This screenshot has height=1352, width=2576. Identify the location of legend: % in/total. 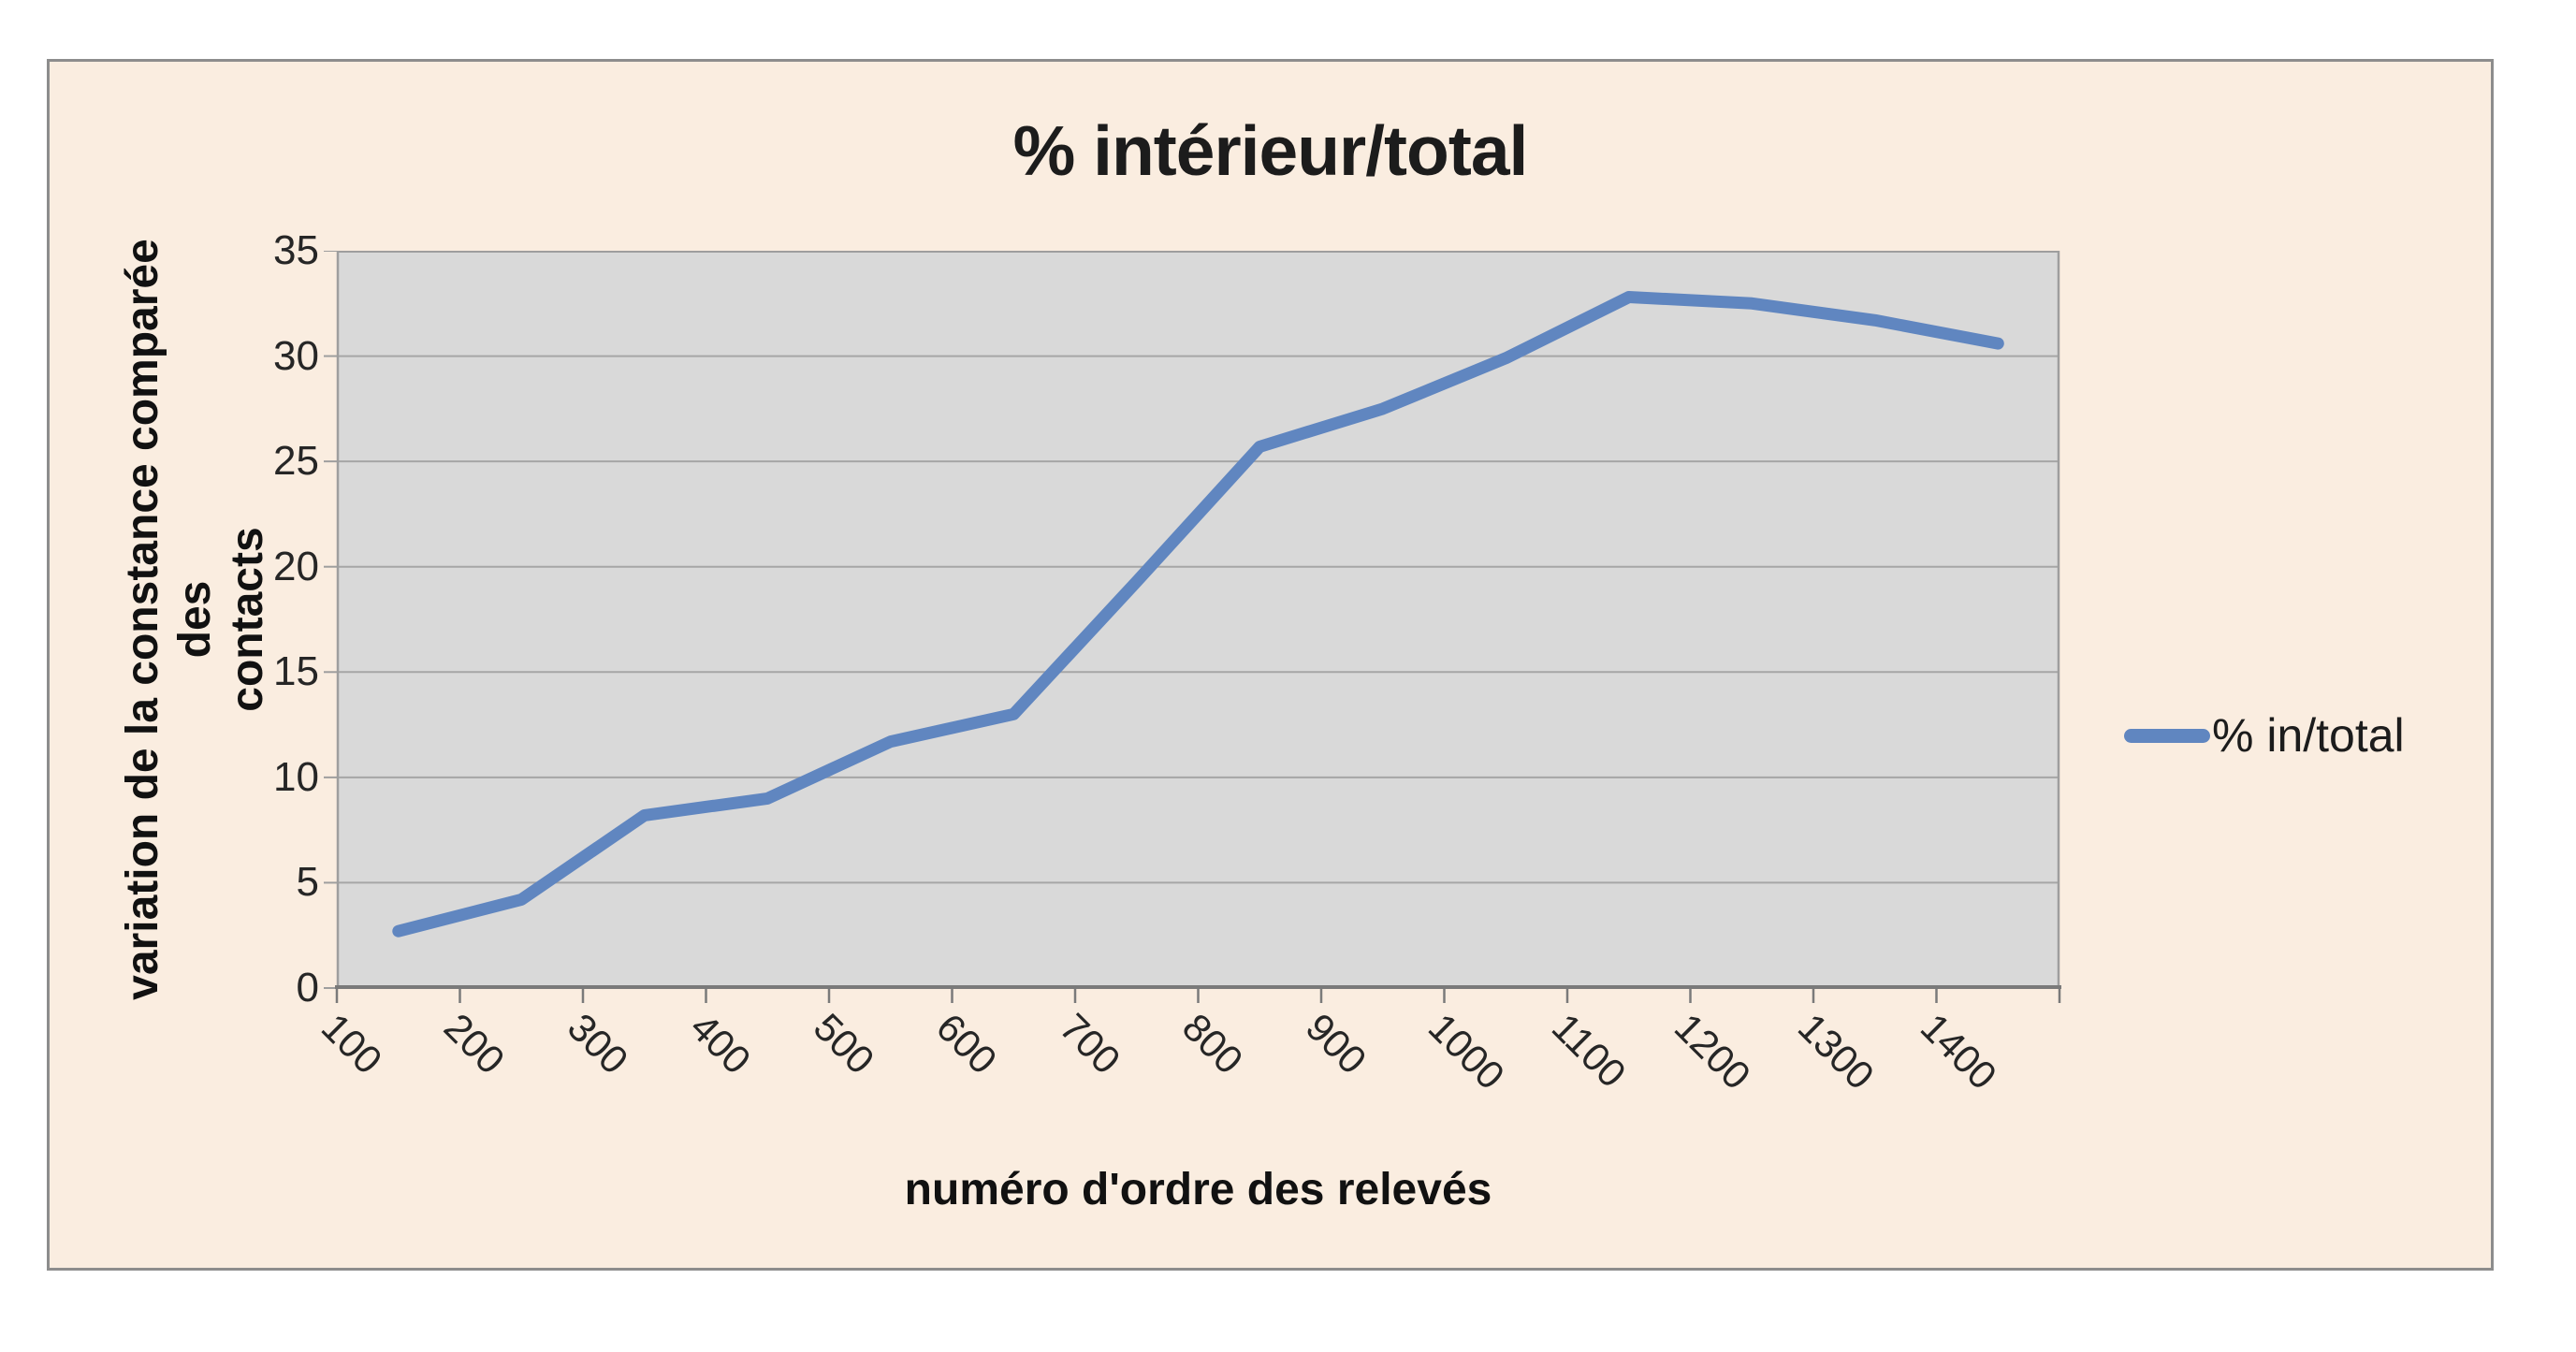
(2264, 735).